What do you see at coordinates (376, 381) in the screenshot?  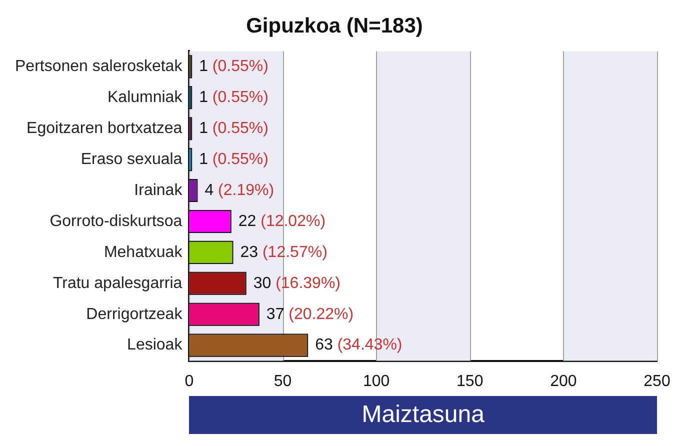 I see `x-tick-label: 100` at bounding box center [376, 381].